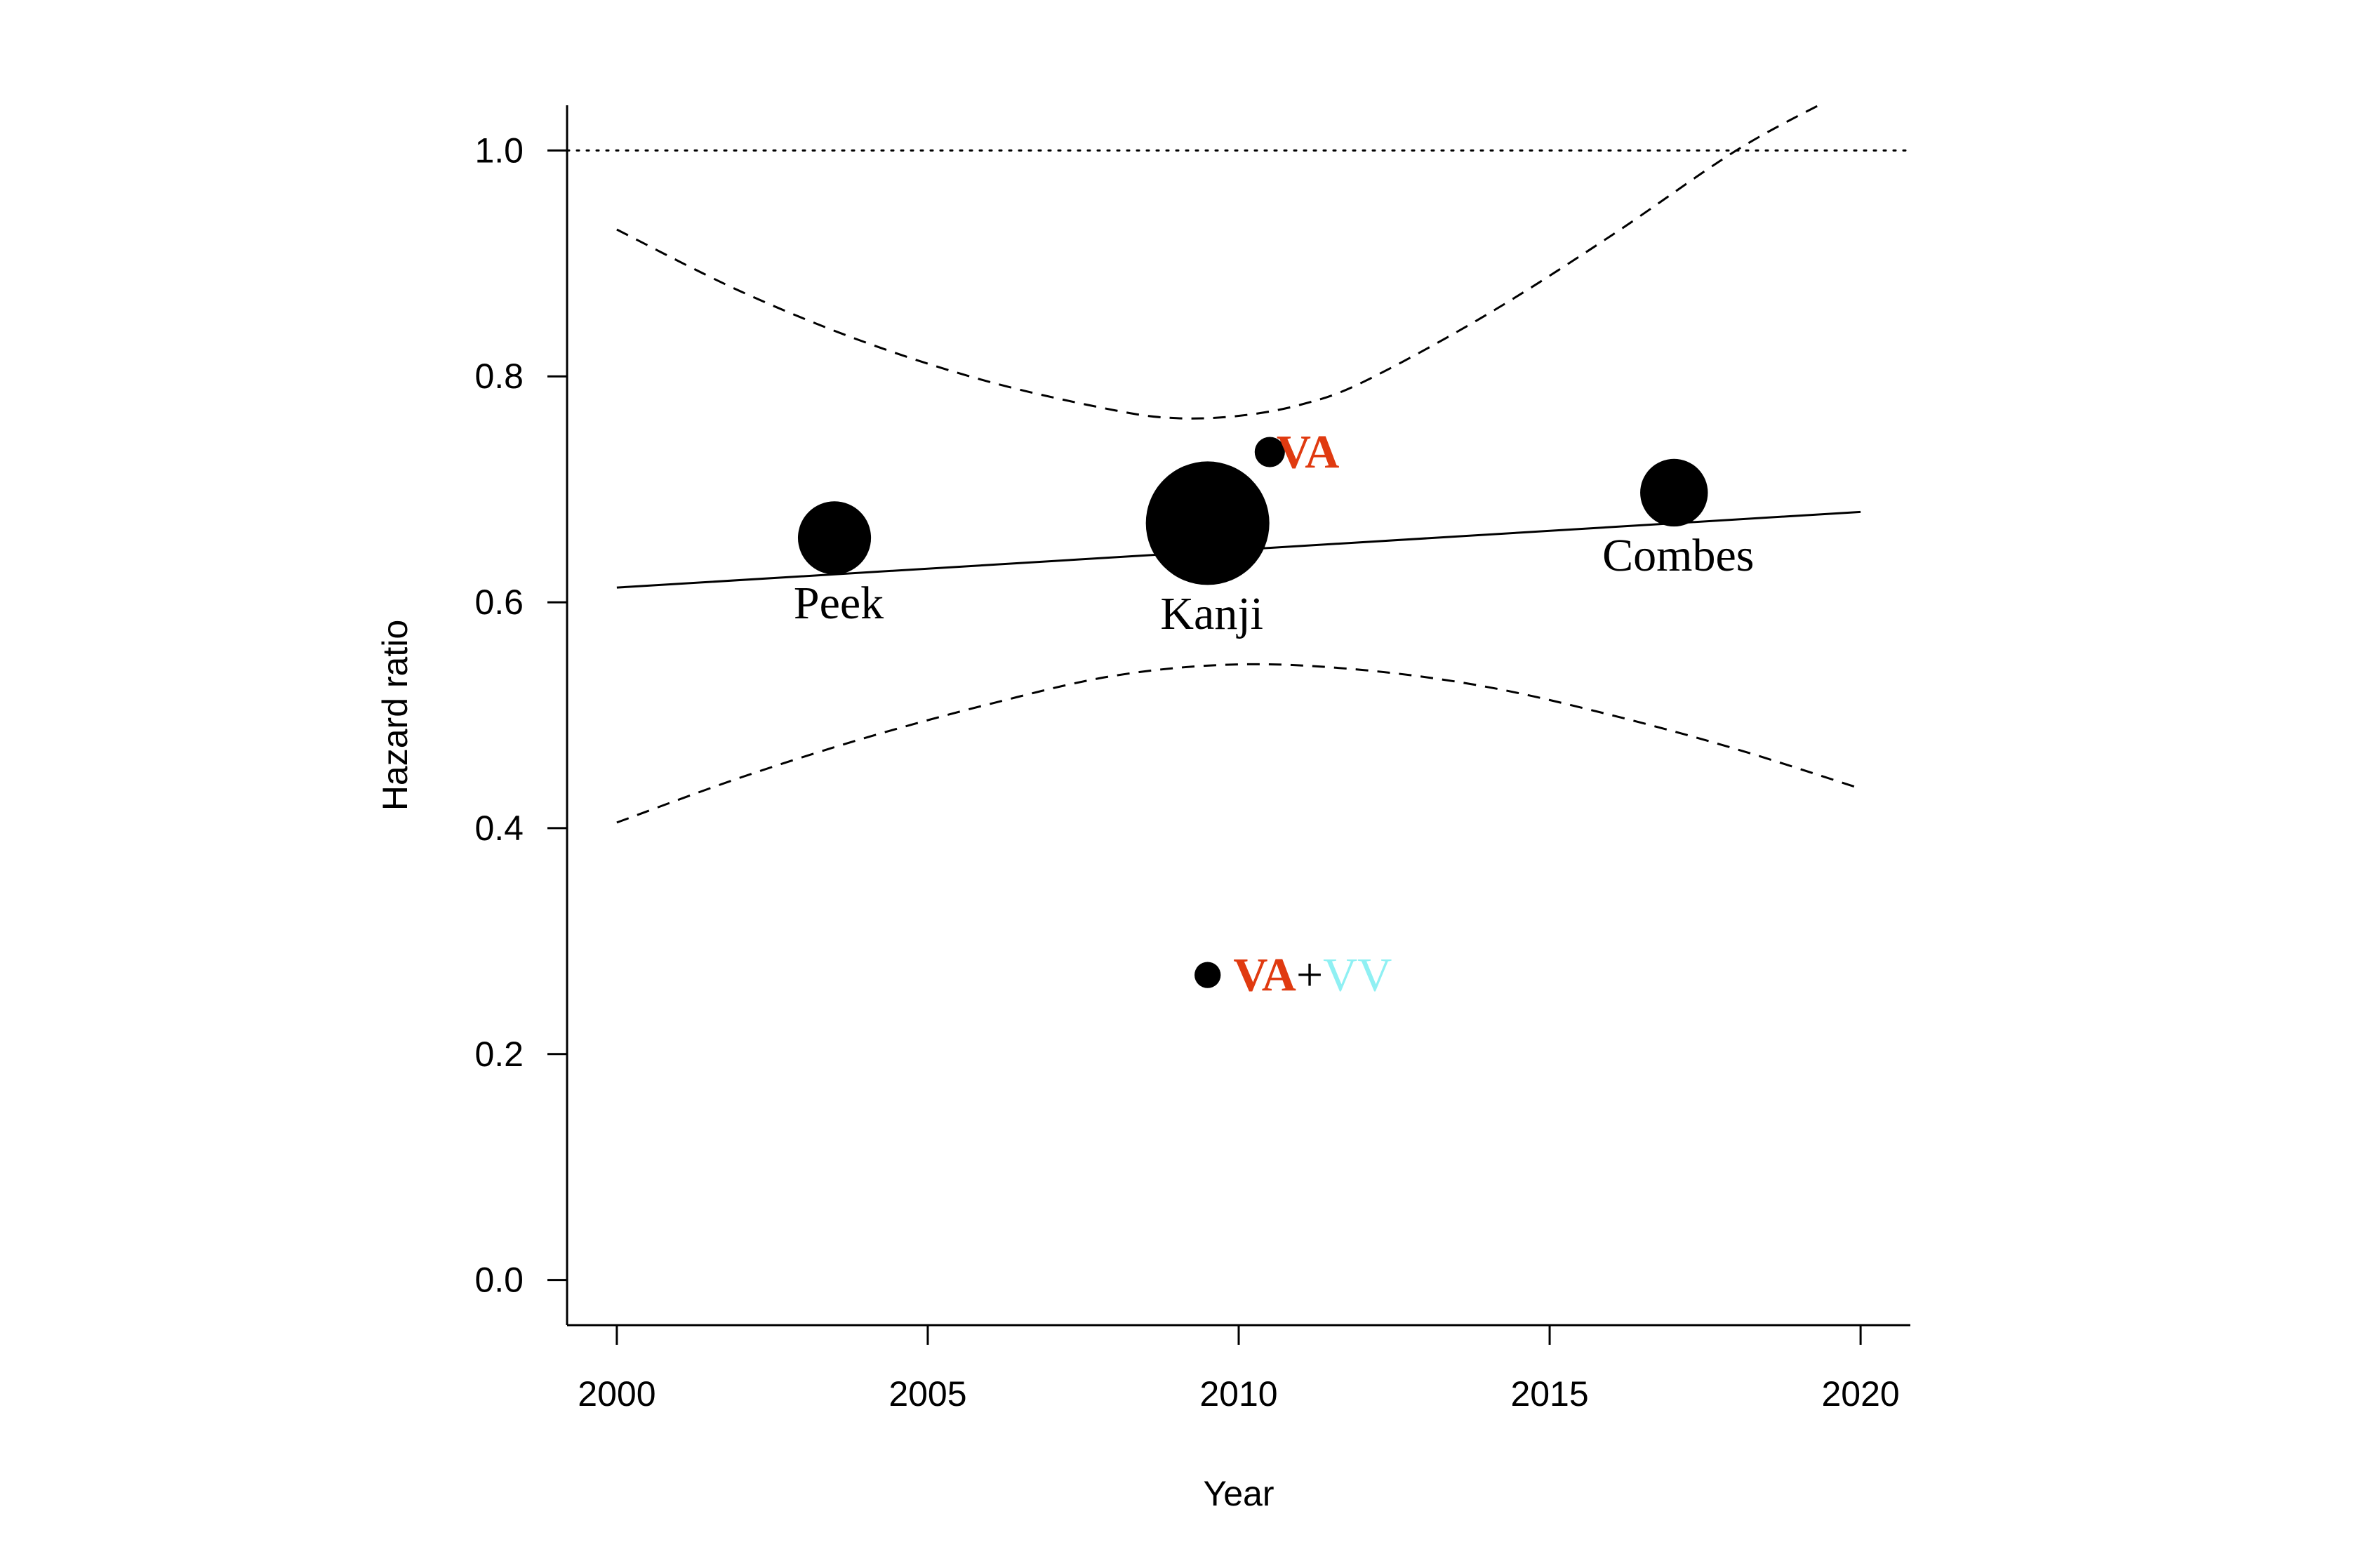 Image resolution: width=2356 pixels, height=1568 pixels. Describe the element at coordinates (499, 376) in the screenshot. I see `y-tick-label: 0.8` at that location.